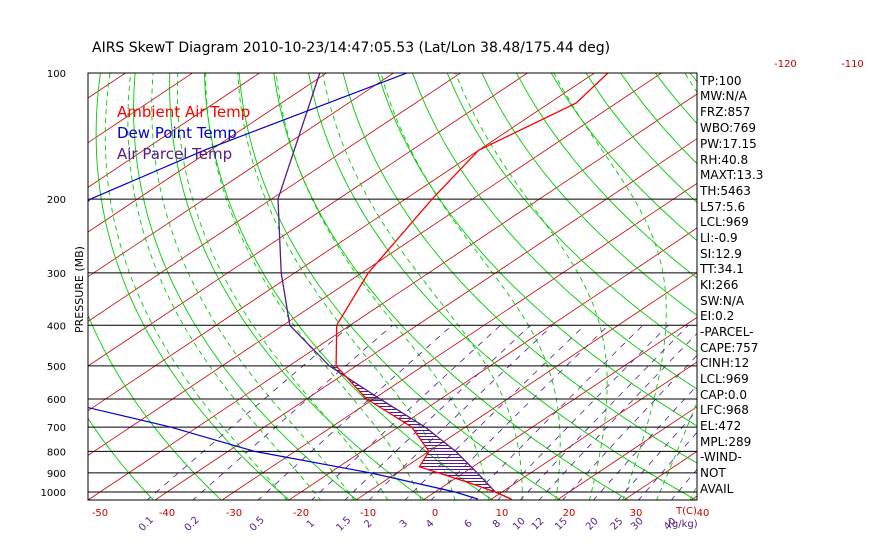 This screenshot has width=870, height=560. What do you see at coordinates (724, 160) in the screenshot?
I see `index-line: RH:40.8` at bounding box center [724, 160].